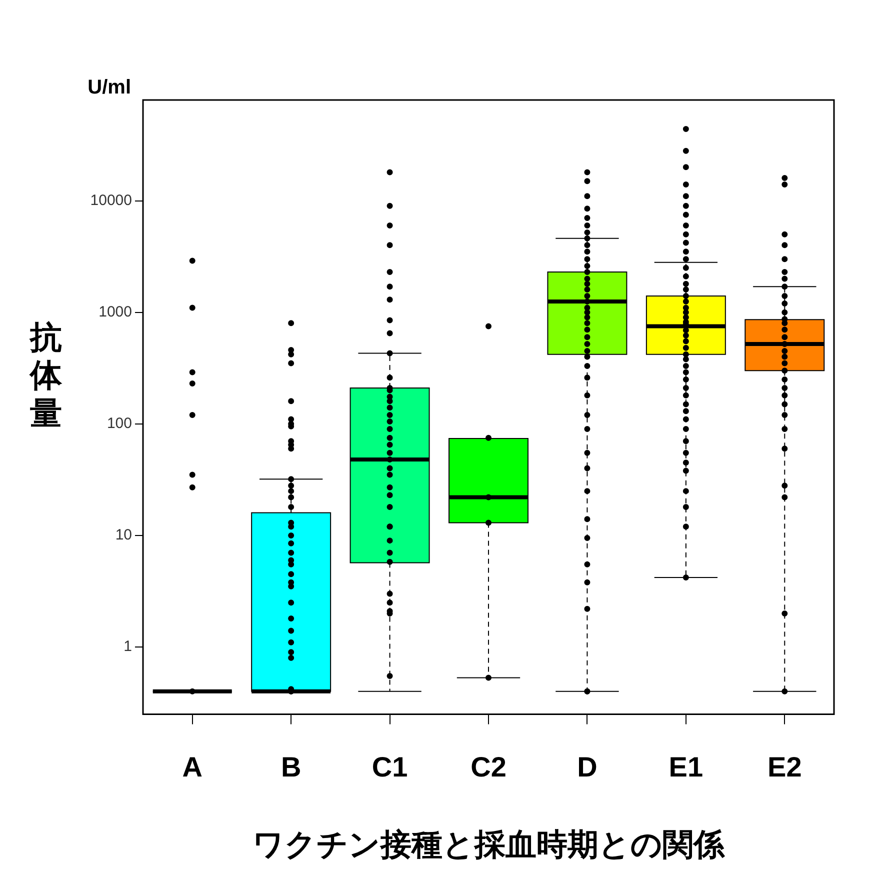  What do you see at coordinates (123, 535) in the screenshot?
I see `y-tick-label: 10` at bounding box center [123, 535].